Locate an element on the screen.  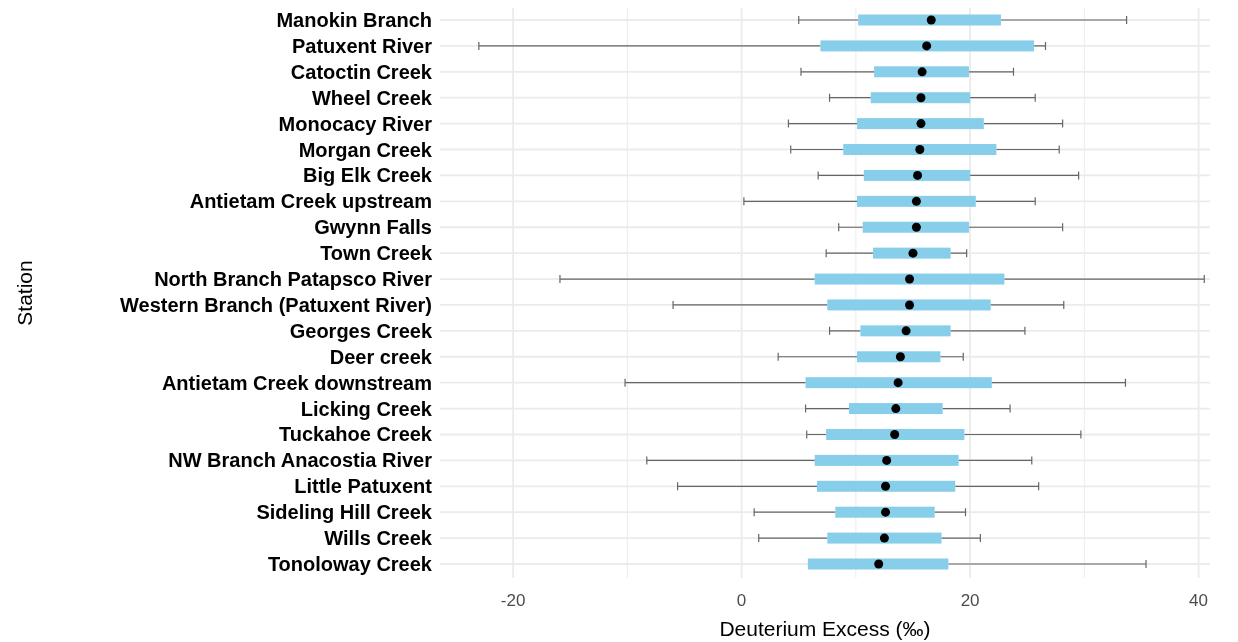
y-tick-label: Gwynn Falls is located at coordinates (373, 227).